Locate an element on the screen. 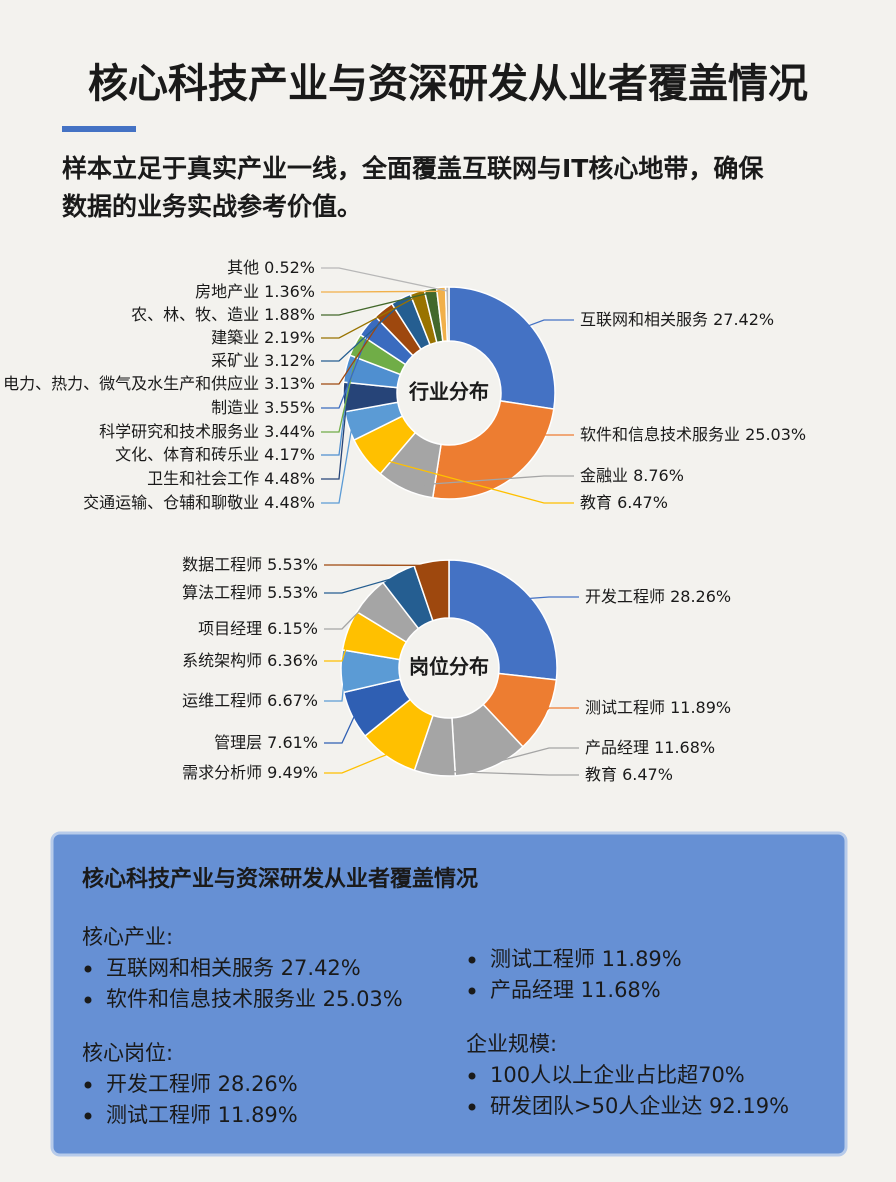 This screenshot has width=896, height=1182. slice-label: 软件和信息技术服务业 25.03% is located at coordinates (693, 434).